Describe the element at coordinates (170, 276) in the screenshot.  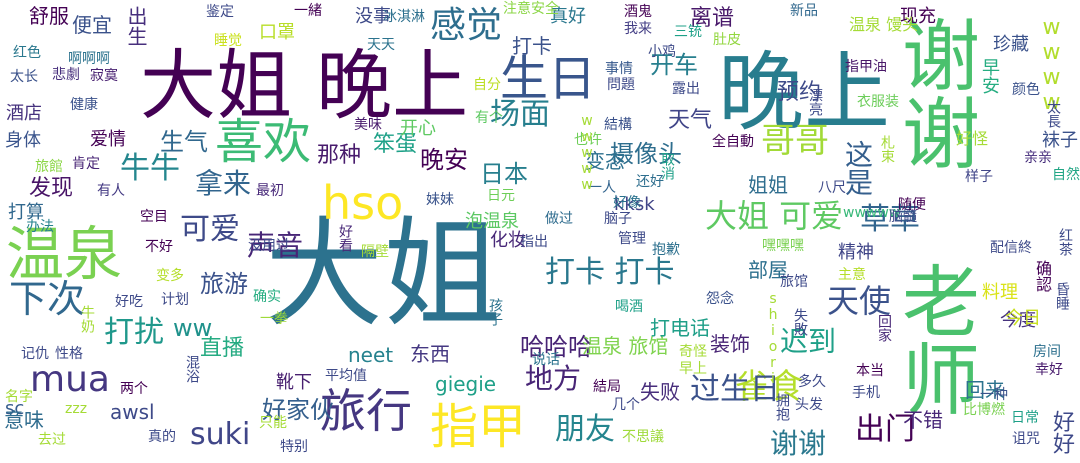
I see `cloud-word: 变多` at that location.